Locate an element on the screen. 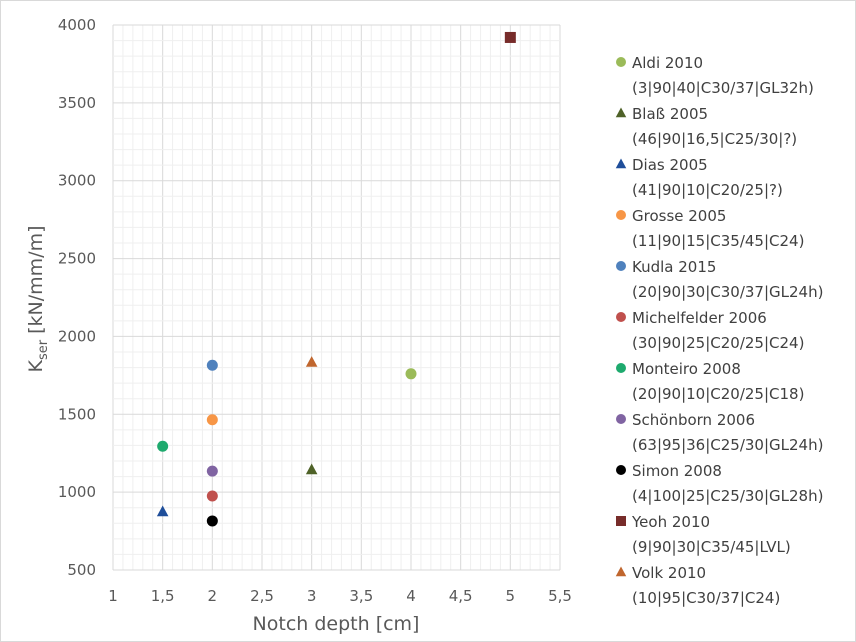  x-tick-label: 1 is located at coordinates (113, 596).